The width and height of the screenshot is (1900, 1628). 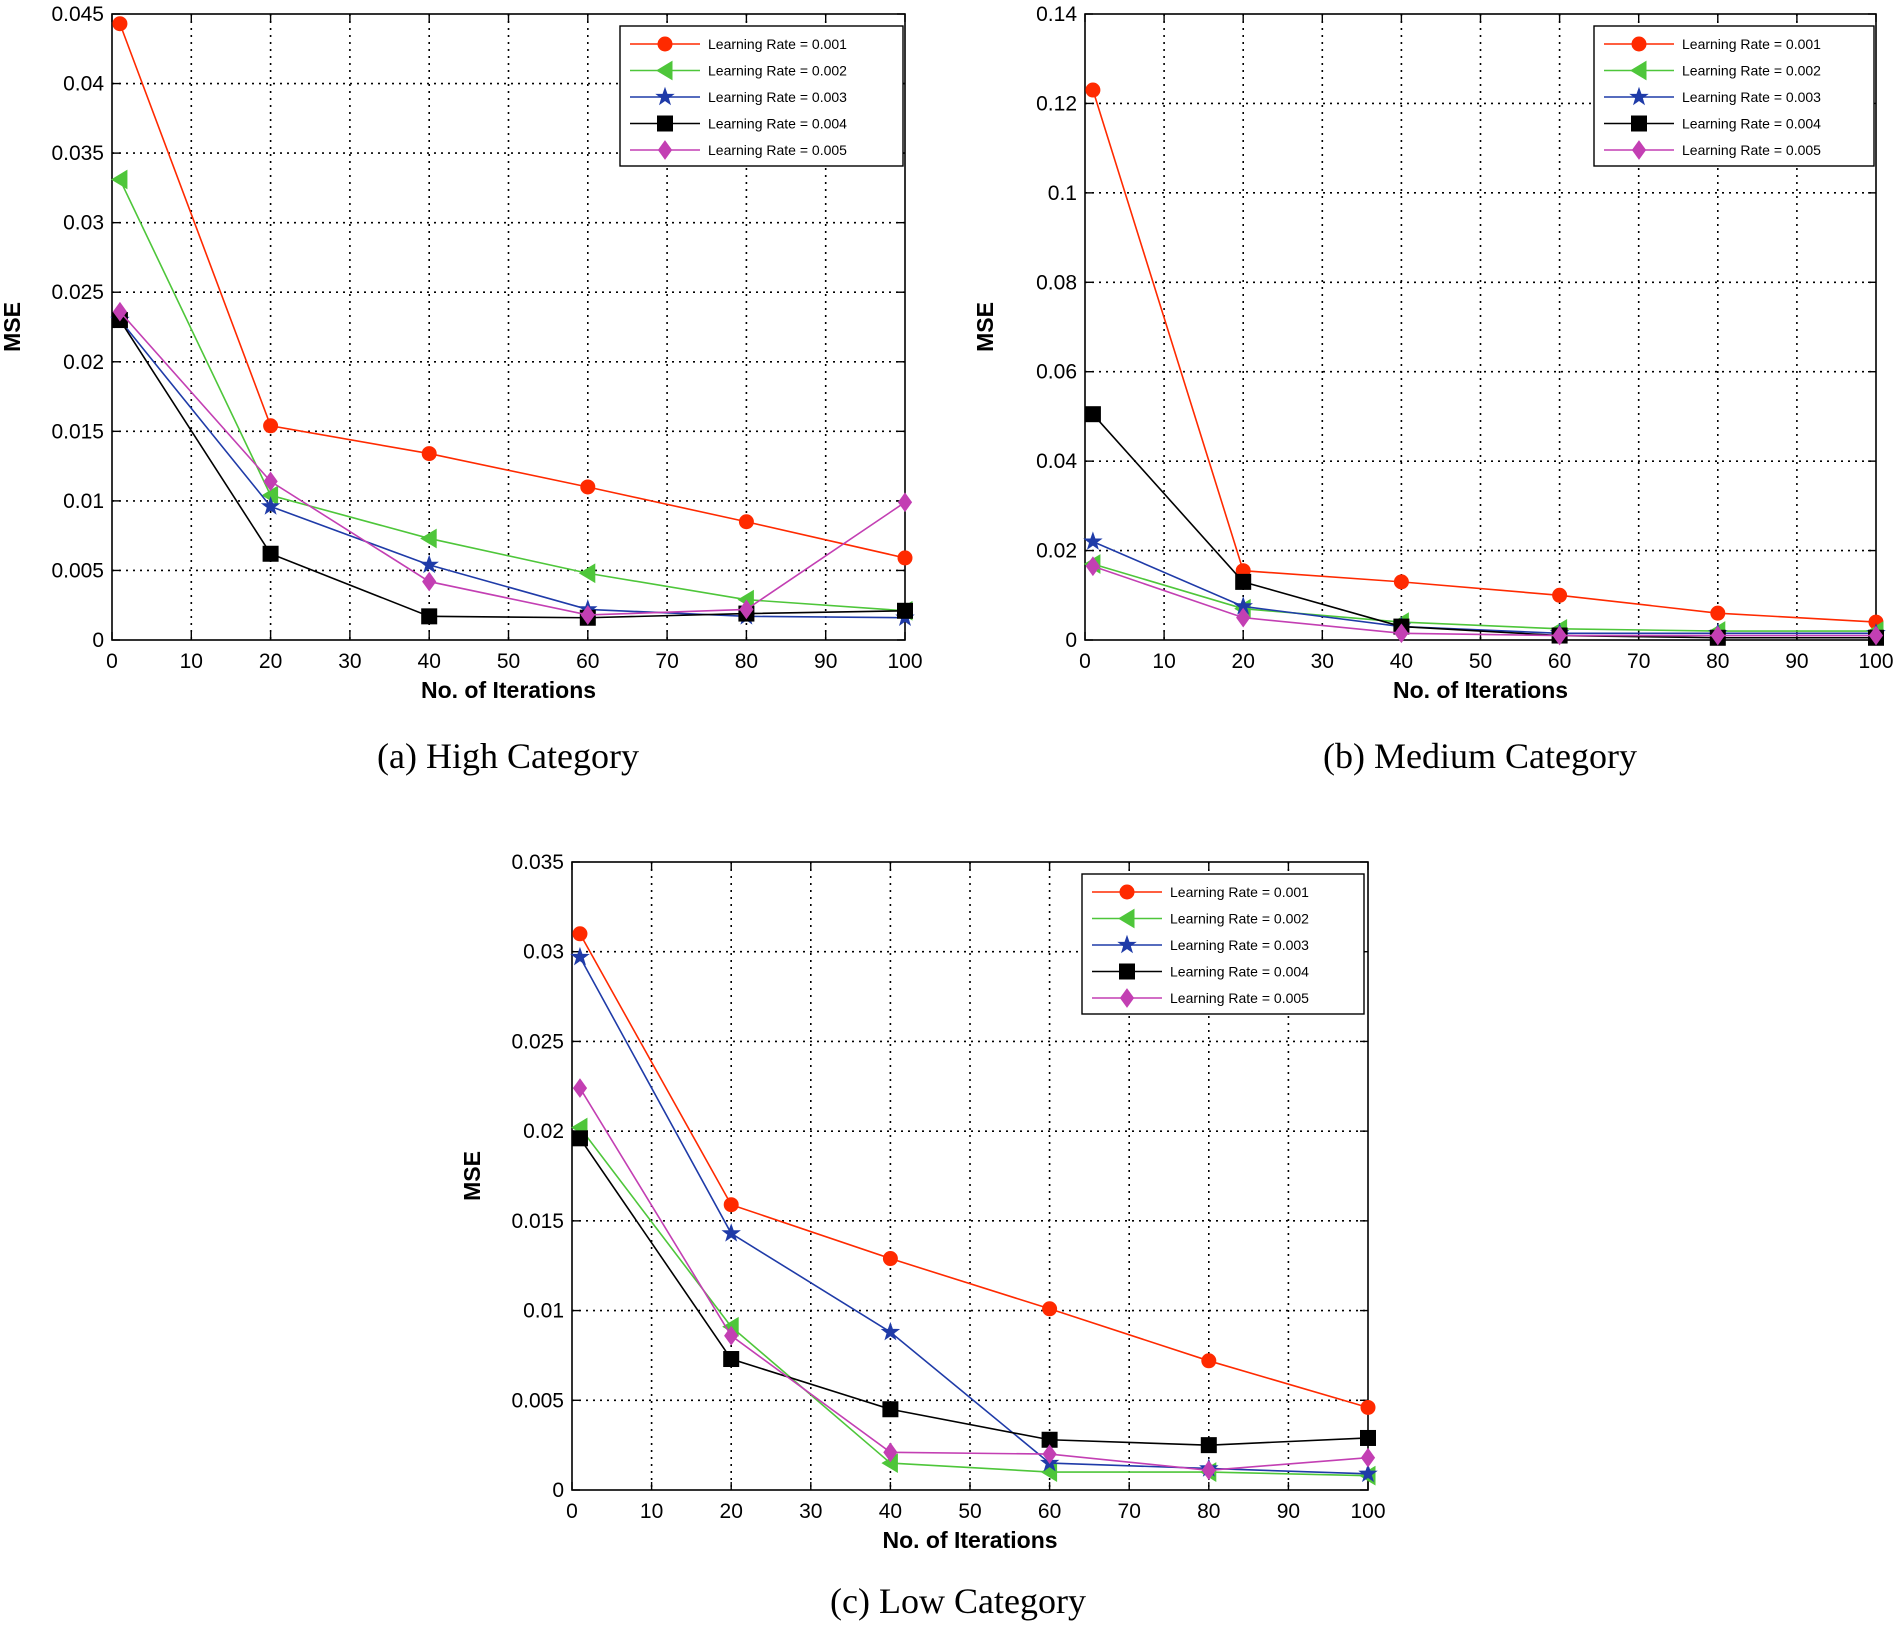 What do you see at coordinates (1056, 14) in the screenshot?
I see `y-tick-label: 0.14` at bounding box center [1056, 14].